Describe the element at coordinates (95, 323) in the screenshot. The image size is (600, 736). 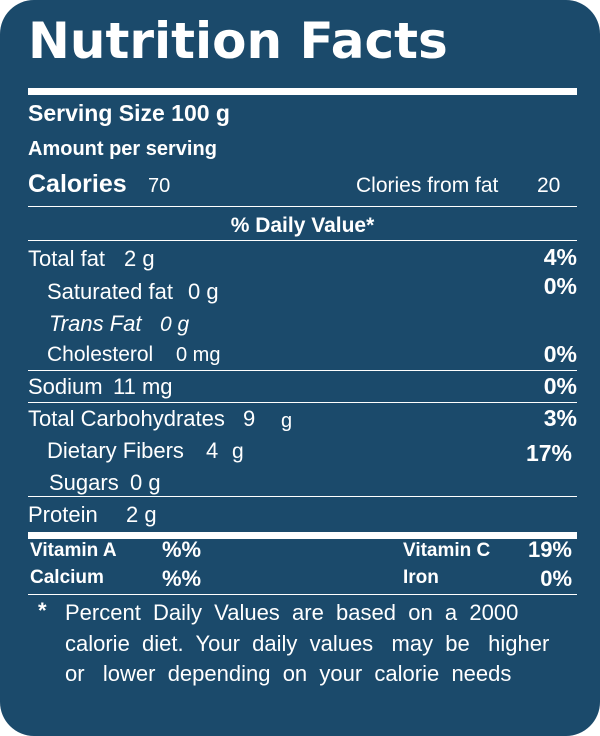
I see `trans-fat-label: Trans Fat` at that location.